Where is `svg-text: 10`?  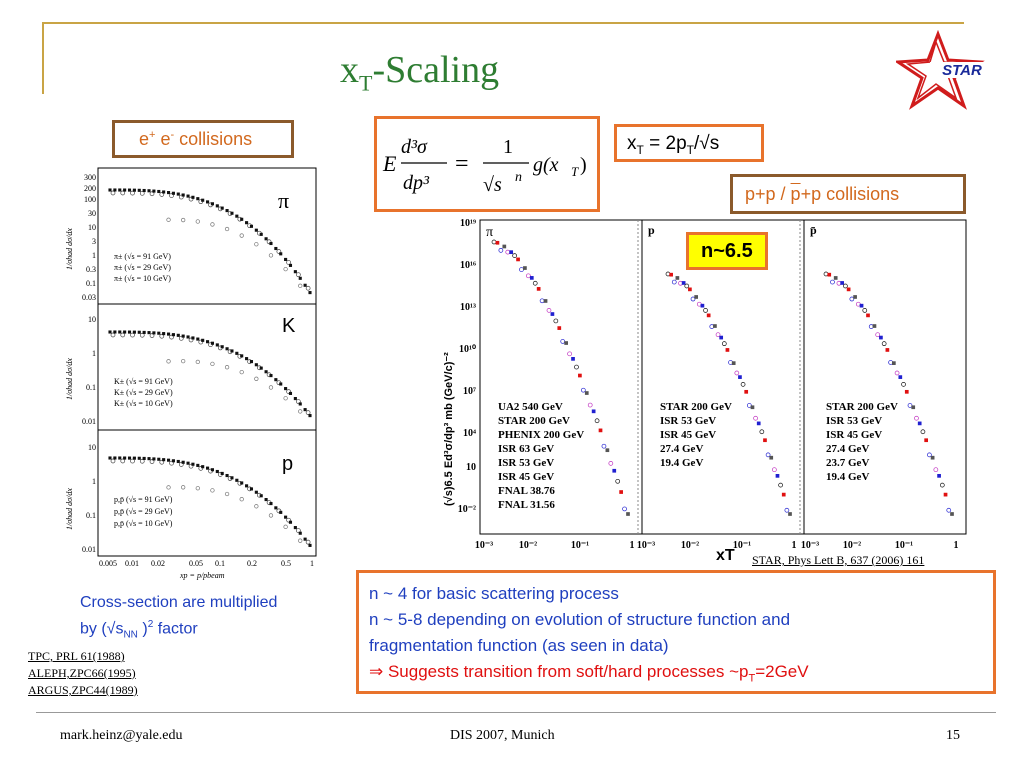 svg-text: 10 is located at coordinates (92, 319).